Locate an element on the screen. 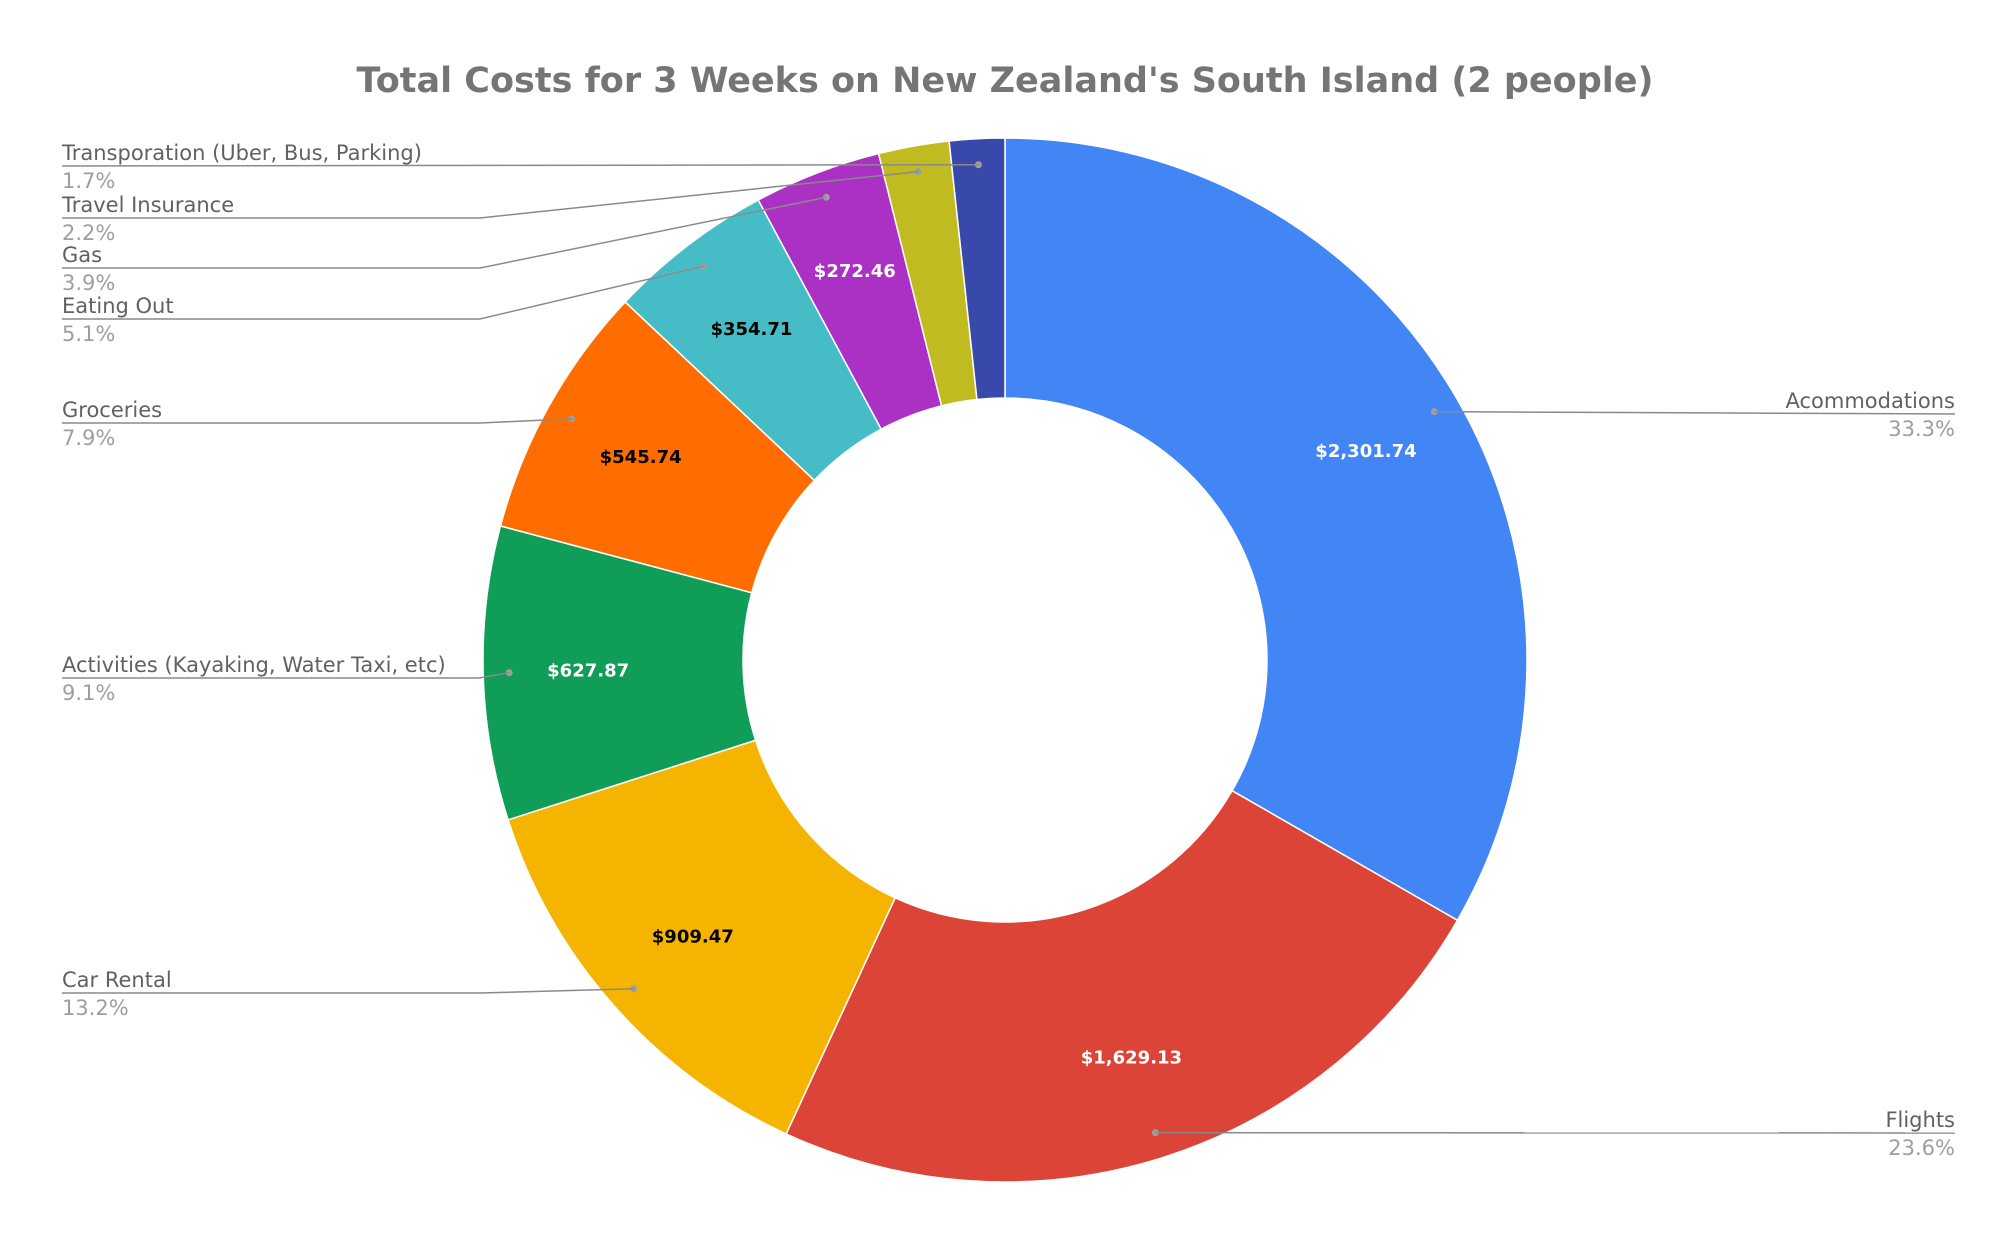 Image resolution: width=2000 pixels, height=1236 pixels. slice-percent-label: 9.1% is located at coordinates (88, 693).